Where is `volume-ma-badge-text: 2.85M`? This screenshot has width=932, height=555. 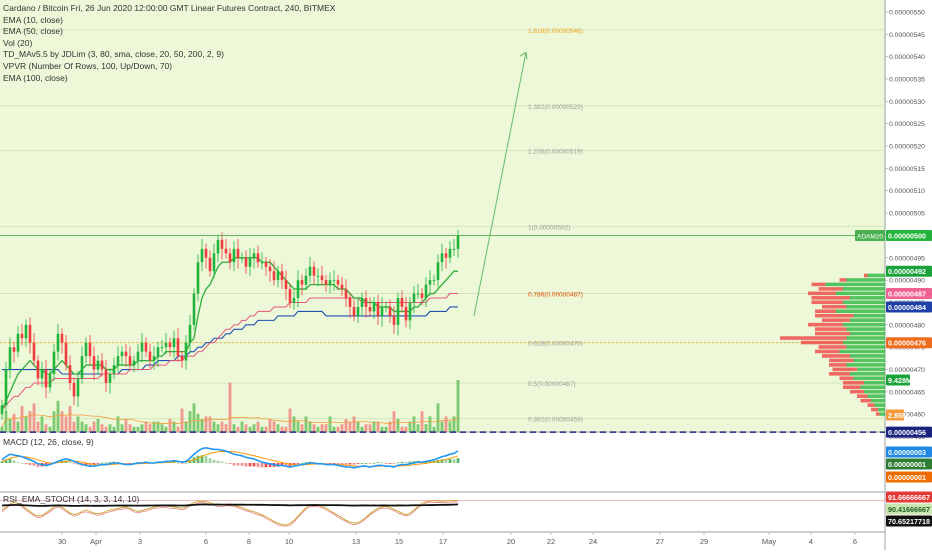
volume-ma-badge-text: 2.85M is located at coordinates (898, 415).